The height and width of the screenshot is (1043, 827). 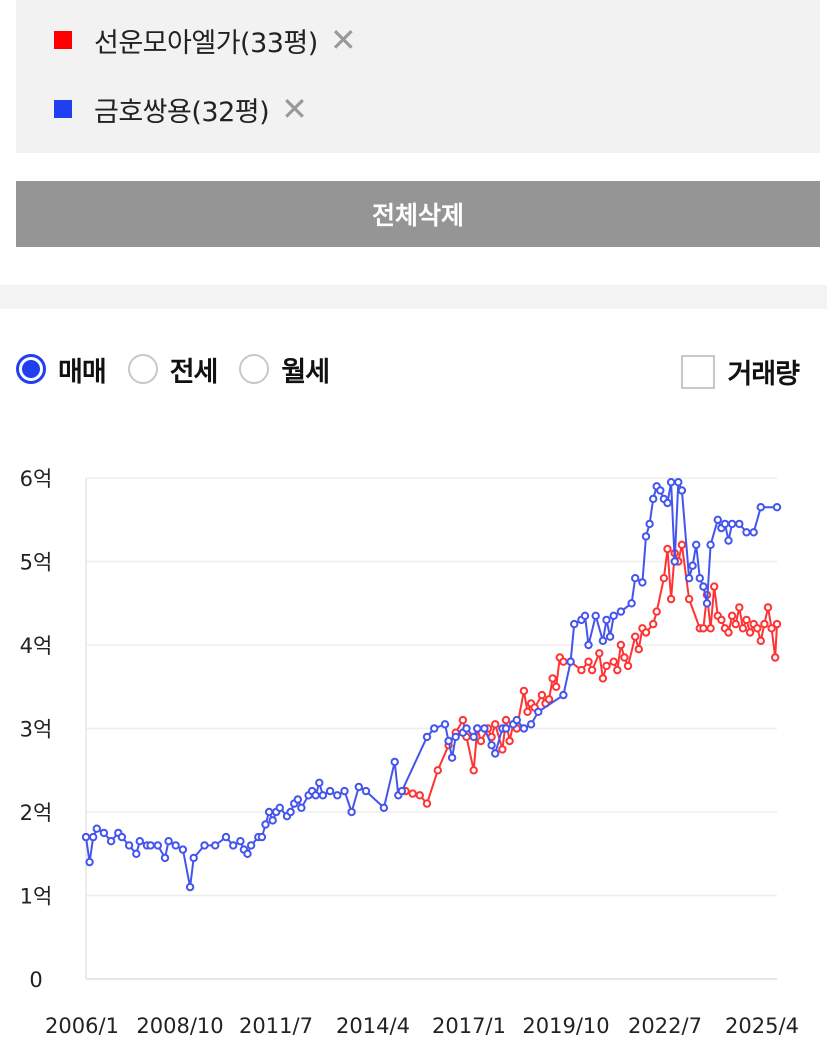 I want to click on x-tick-label: 2011/7, so click(x=276, y=1026).